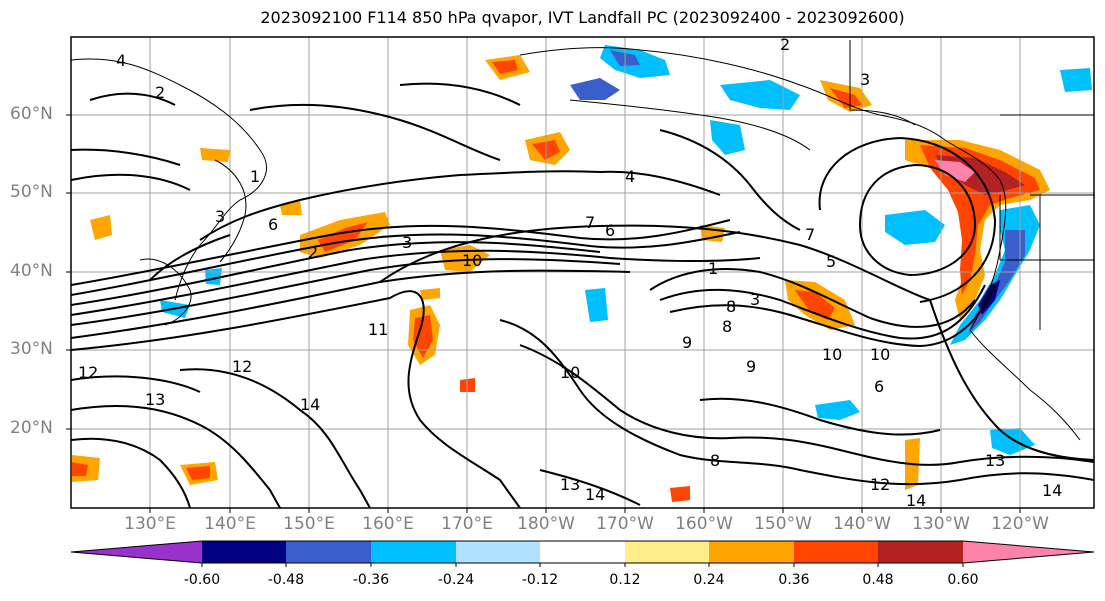  I want to click on lat-label-60n: 60°N, so click(31, 114).